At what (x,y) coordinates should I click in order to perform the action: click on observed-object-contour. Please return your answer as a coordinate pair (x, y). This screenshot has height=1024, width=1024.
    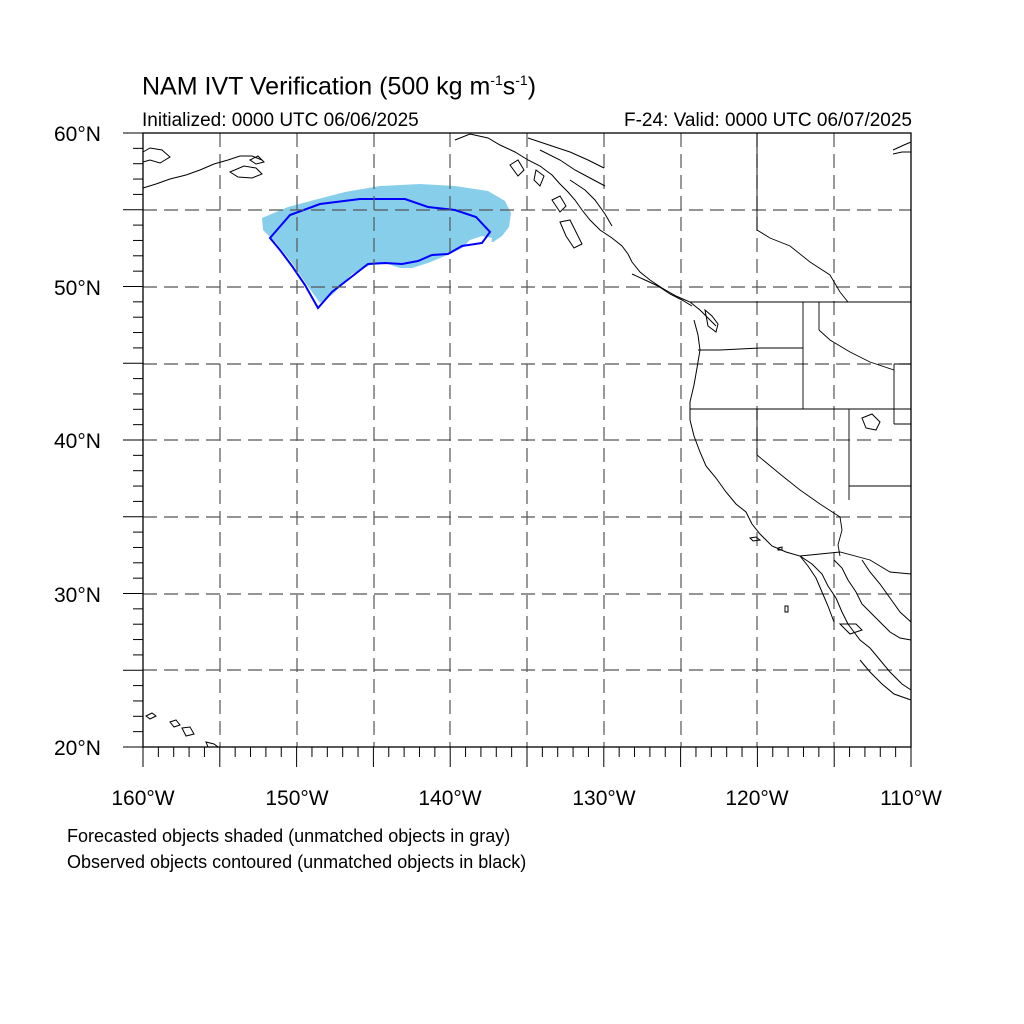
    Looking at the image, I should click on (380, 254).